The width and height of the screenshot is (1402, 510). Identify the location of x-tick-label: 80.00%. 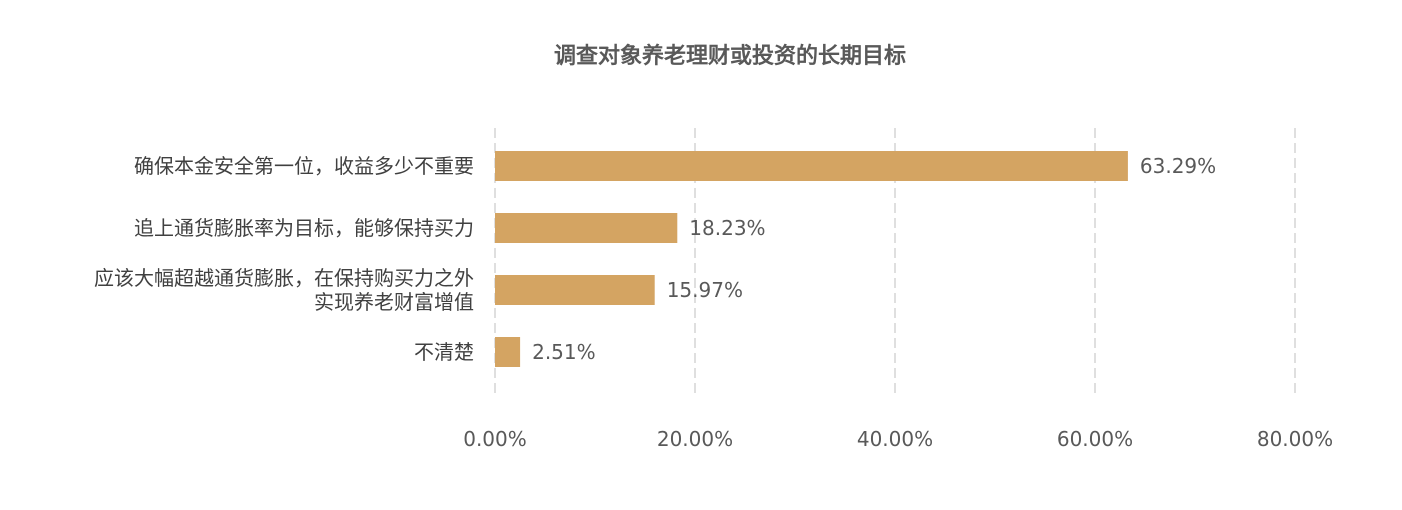
(1295, 439).